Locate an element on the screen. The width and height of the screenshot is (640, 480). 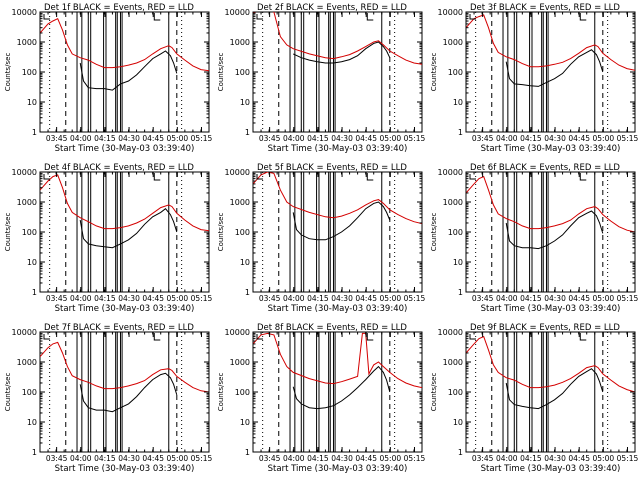
panel-title: Det 5f BLACK = Events, RED = LLD is located at coordinates (332, 168).